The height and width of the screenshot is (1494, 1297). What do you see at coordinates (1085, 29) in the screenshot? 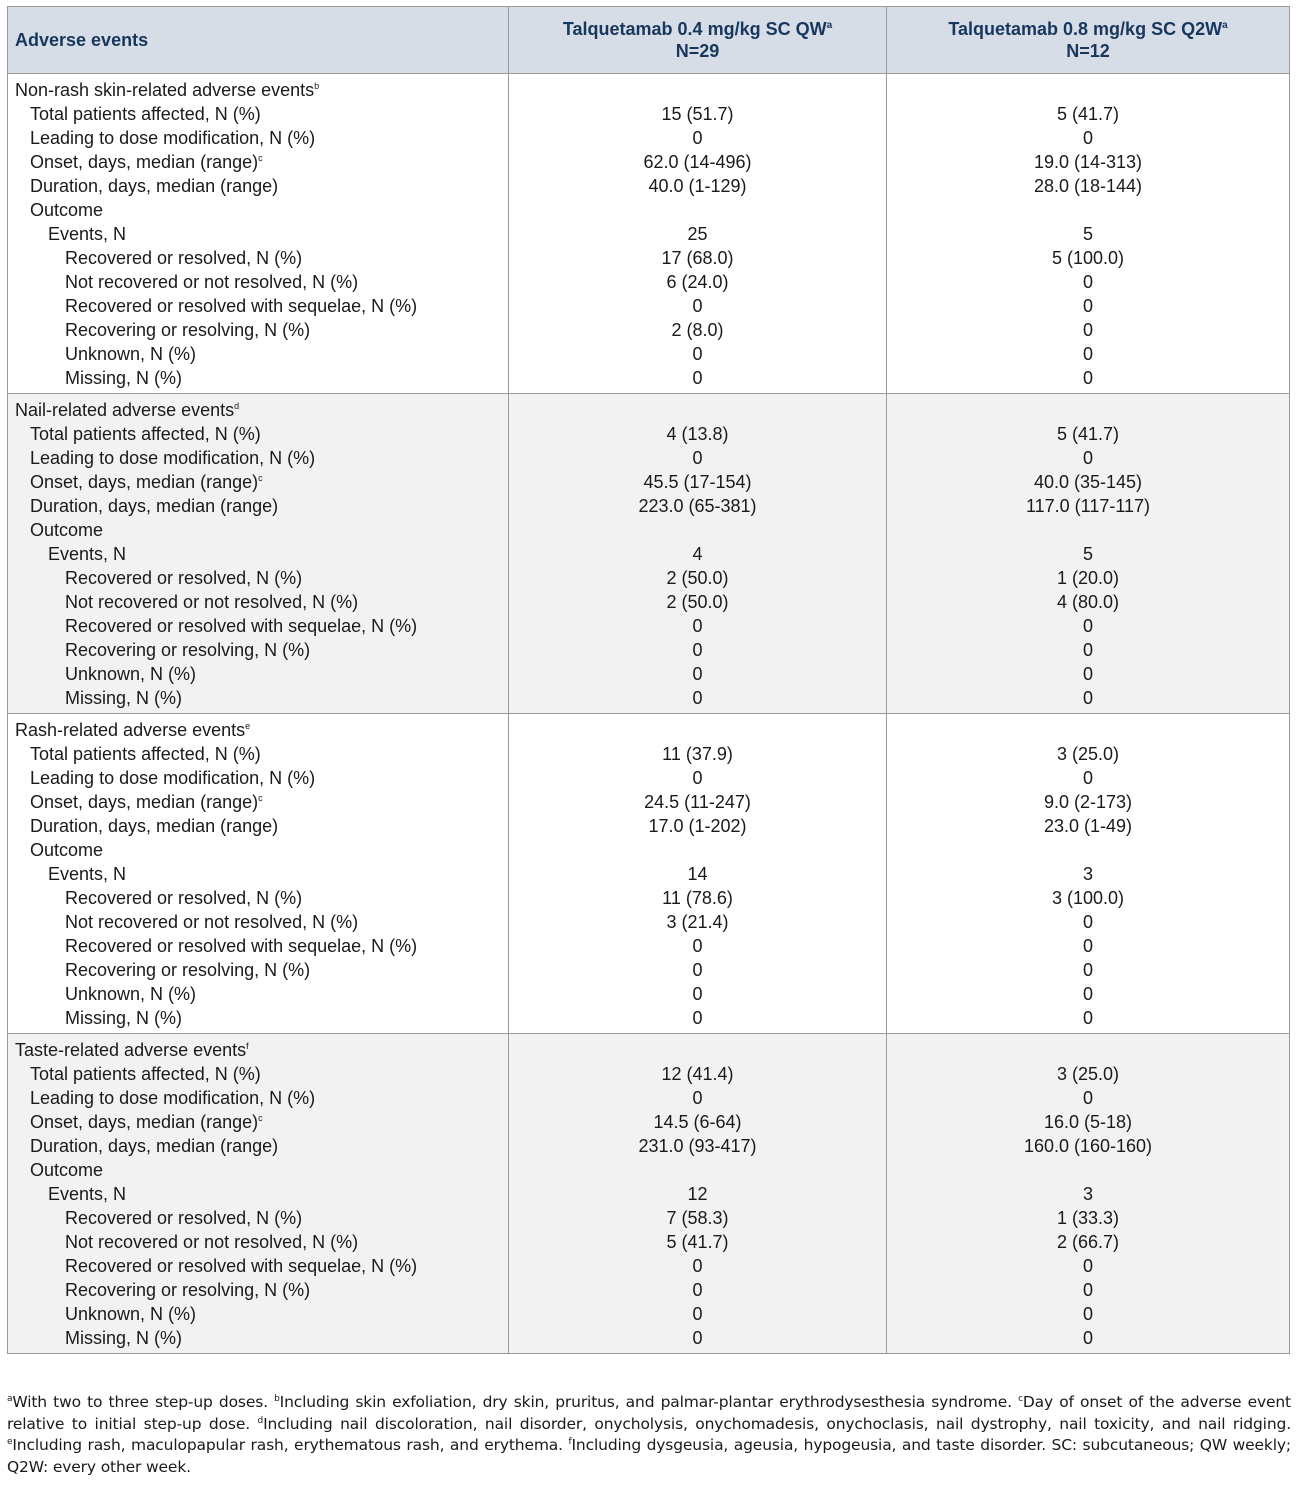
I see `header-q2w-label: Talquetamab 0.8 mg/kg SC Q2W` at bounding box center [1085, 29].